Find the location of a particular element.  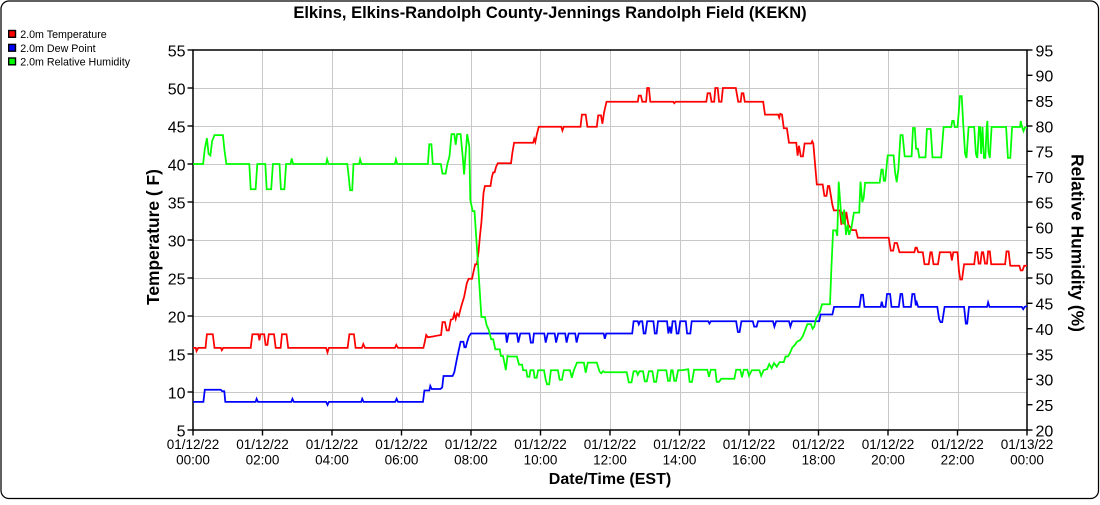

svg-text: 18:00 is located at coordinates (819, 460).